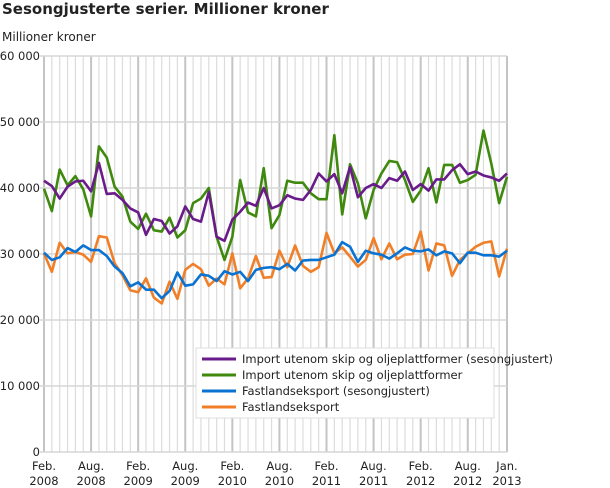 This screenshot has height=488, width=610. Describe the element at coordinates (20, 122) in the screenshot. I see `y-tick-label: 50 000` at that location.